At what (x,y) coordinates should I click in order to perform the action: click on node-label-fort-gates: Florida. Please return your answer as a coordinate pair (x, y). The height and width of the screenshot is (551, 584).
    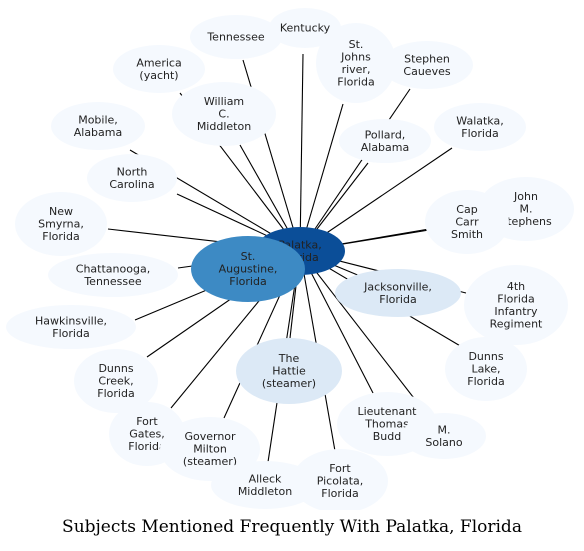
    Looking at the image, I should click on (146, 446).